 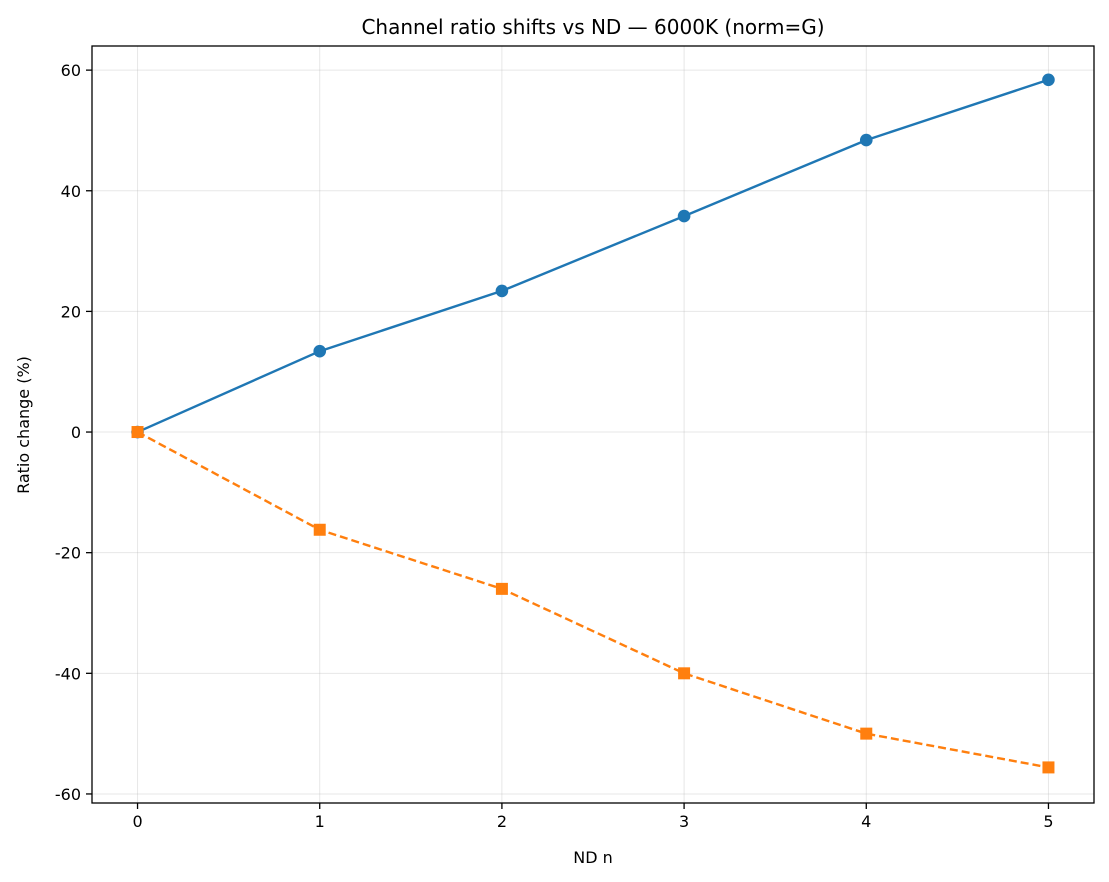 What do you see at coordinates (593, 857) in the screenshot?
I see `x-axis-label: ND n` at bounding box center [593, 857].